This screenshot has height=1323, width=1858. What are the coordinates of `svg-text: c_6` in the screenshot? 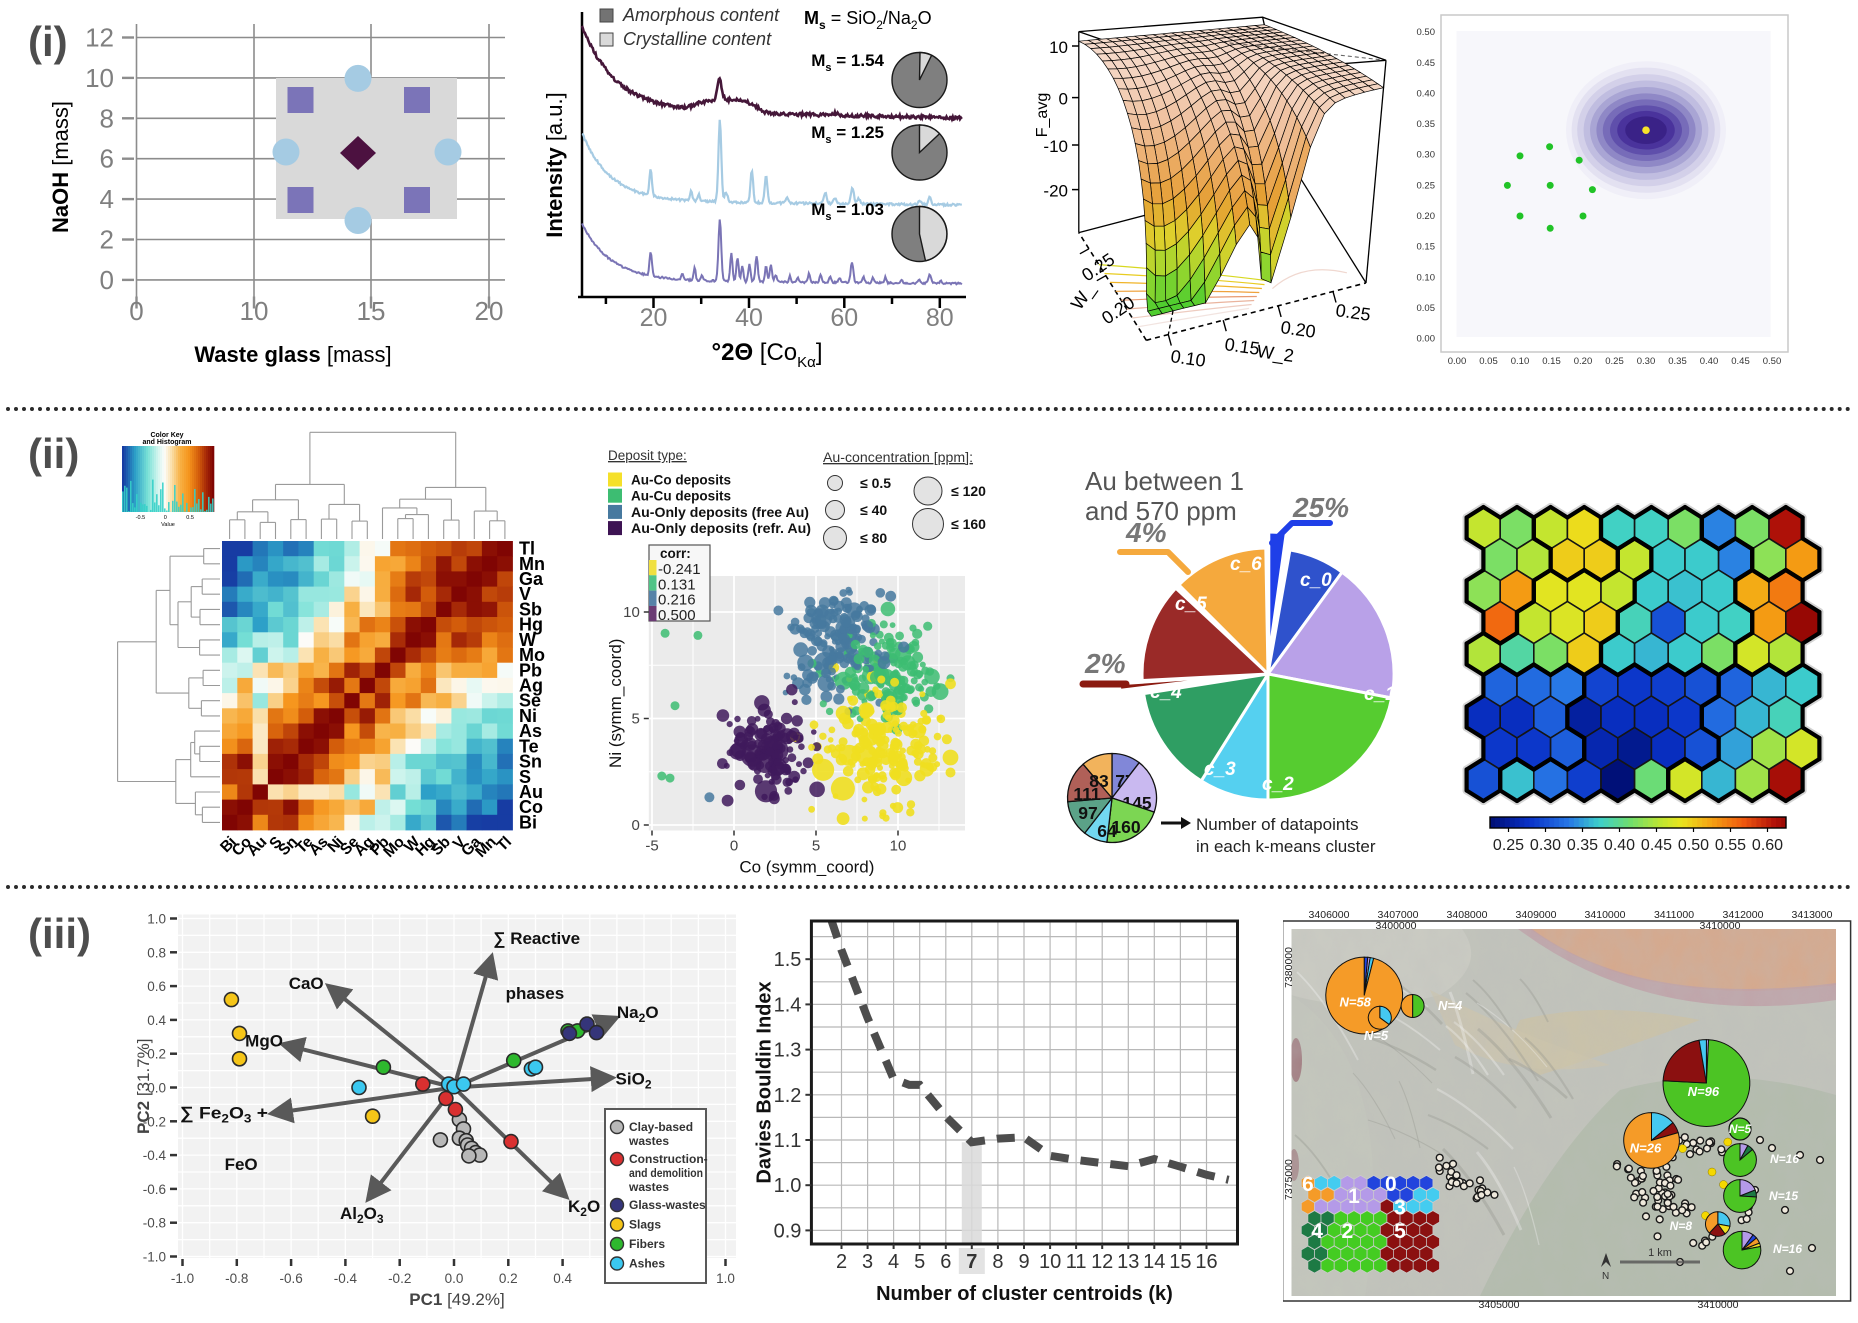 It's located at (1246, 564).